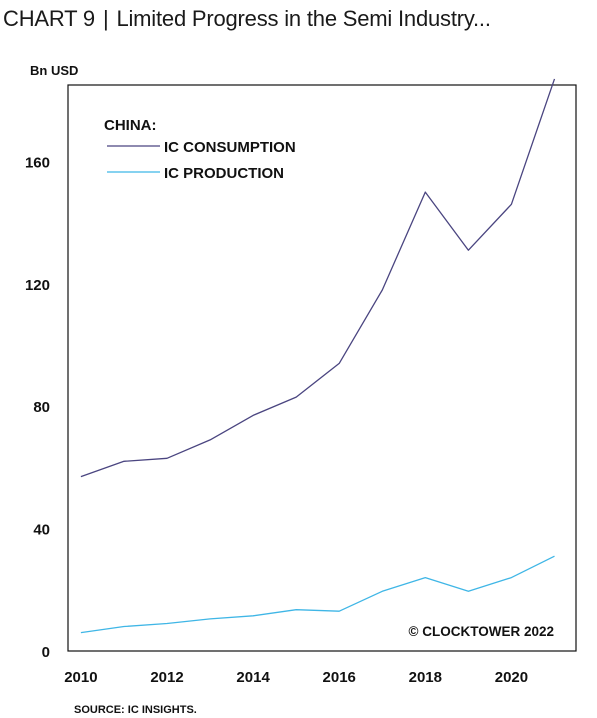 This screenshot has width=597, height=718. Describe the element at coordinates (296, 677) in the screenshot. I see `x-axis-ticks: 2010 2012 2014 2016 2018 2020` at that location.